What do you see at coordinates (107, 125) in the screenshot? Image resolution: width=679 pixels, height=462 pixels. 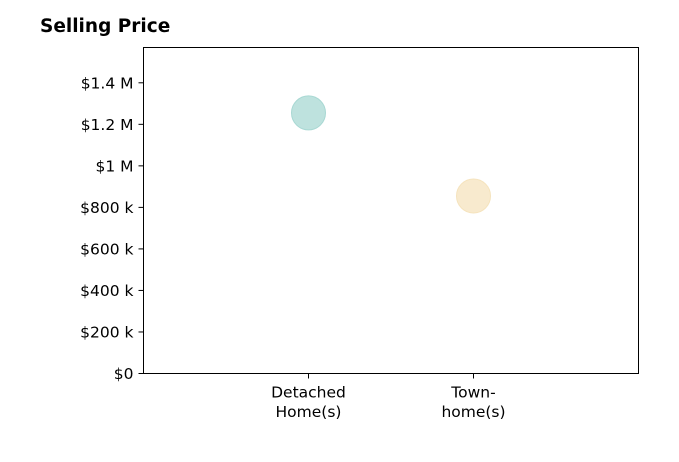 I see `y-tick-label: $1.2 M` at bounding box center [107, 125].